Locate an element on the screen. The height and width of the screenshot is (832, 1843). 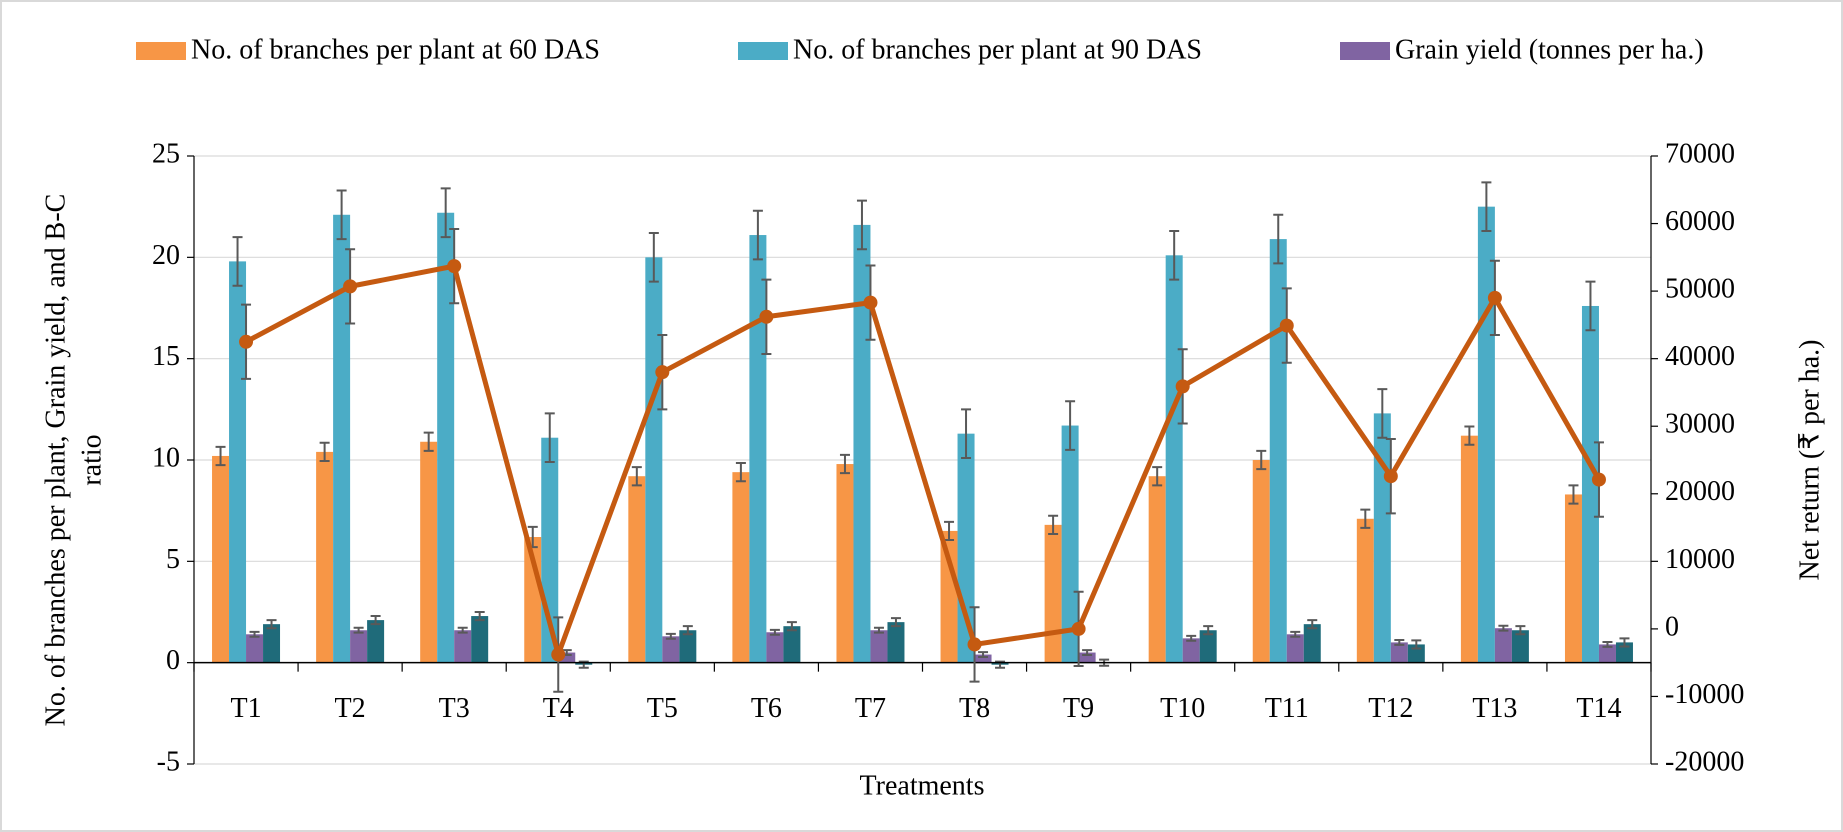
x-tick-label: T2 is located at coordinates (350, 708).